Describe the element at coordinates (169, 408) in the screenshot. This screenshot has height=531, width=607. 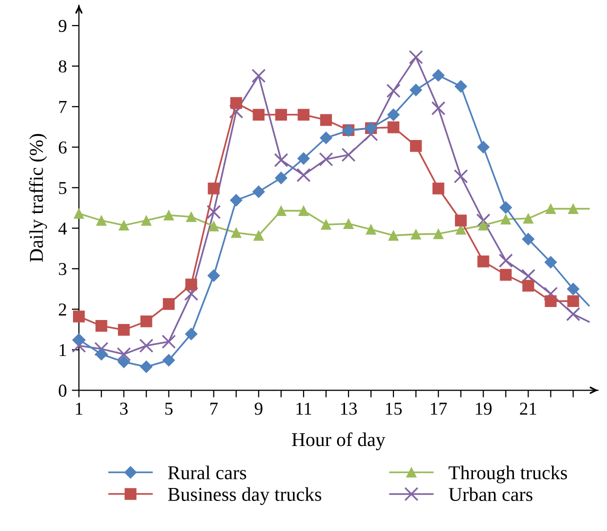
I see `x-tick-label: 5` at that location.